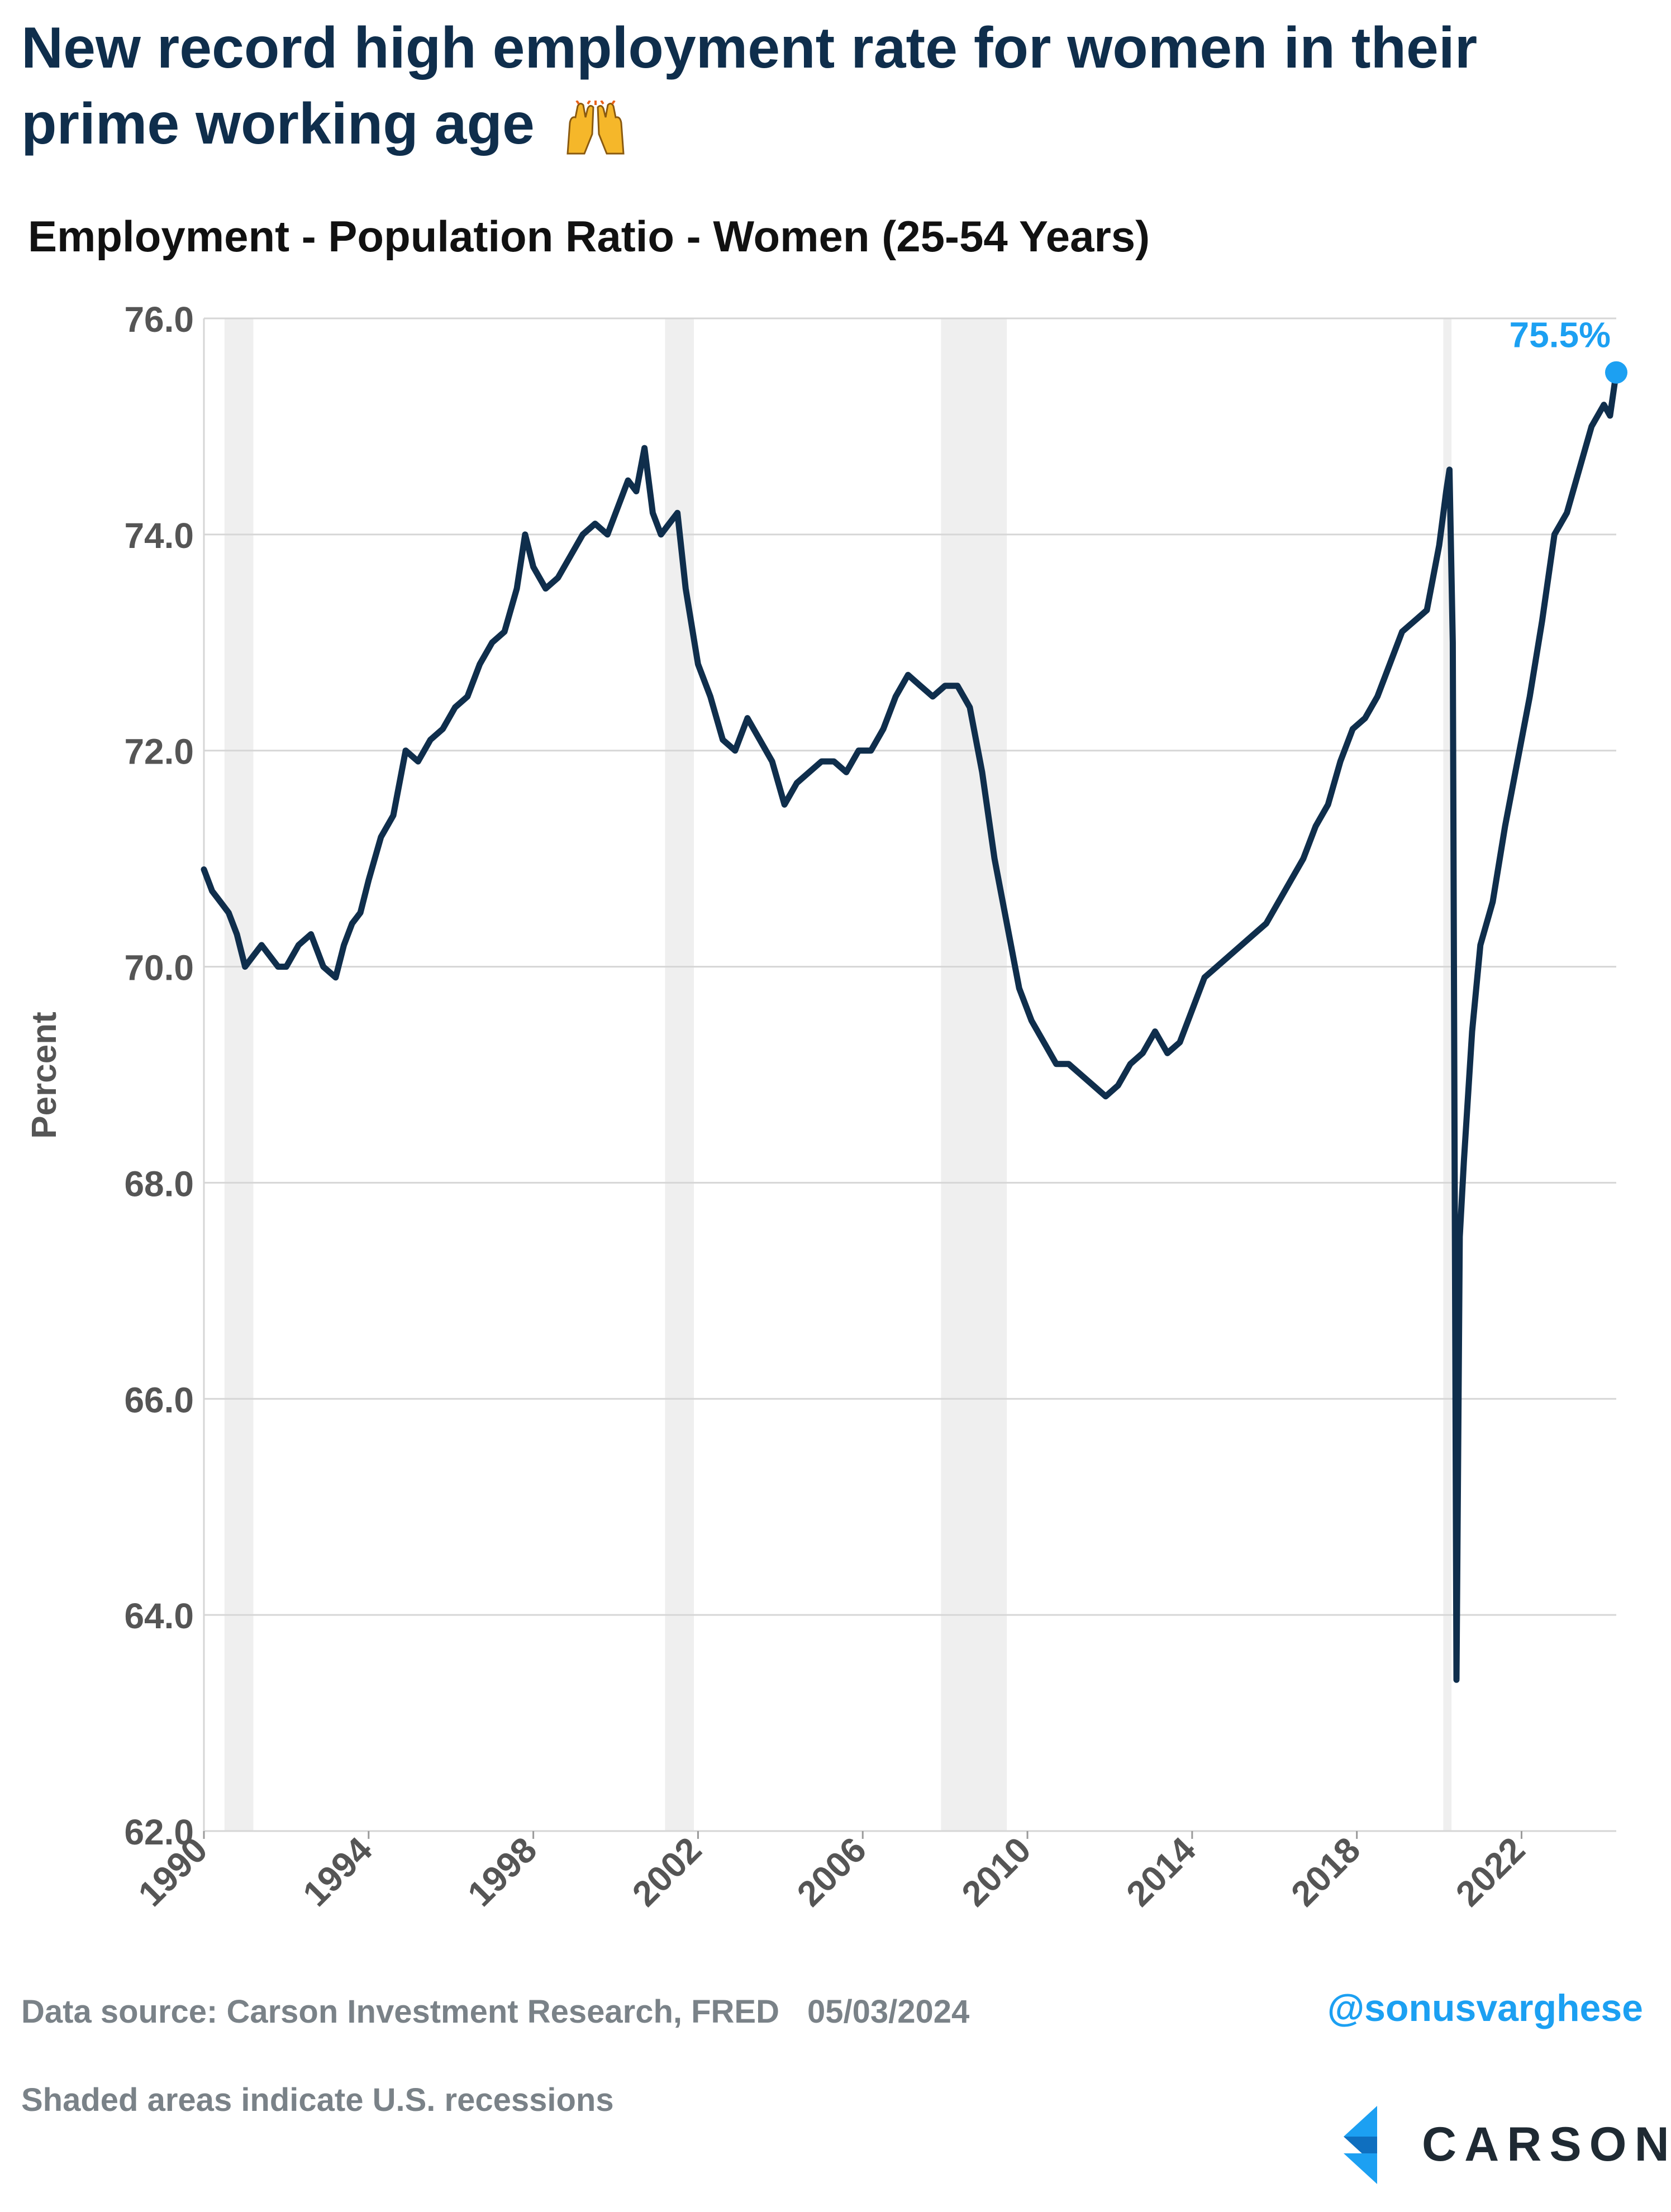 Image resolution: width=1671 pixels, height=2212 pixels. I want to click on carson-logo-word: CARSON, so click(1546, 2145).